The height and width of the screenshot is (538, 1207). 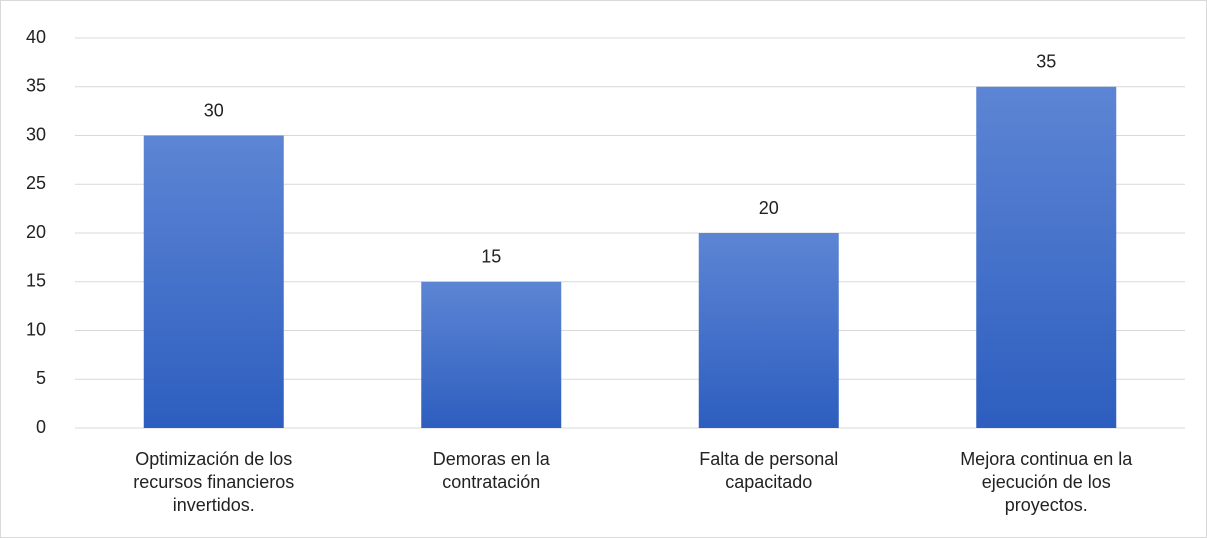 What do you see at coordinates (36, 86) in the screenshot?
I see `y-tick-label: 35` at bounding box center [36, 86].